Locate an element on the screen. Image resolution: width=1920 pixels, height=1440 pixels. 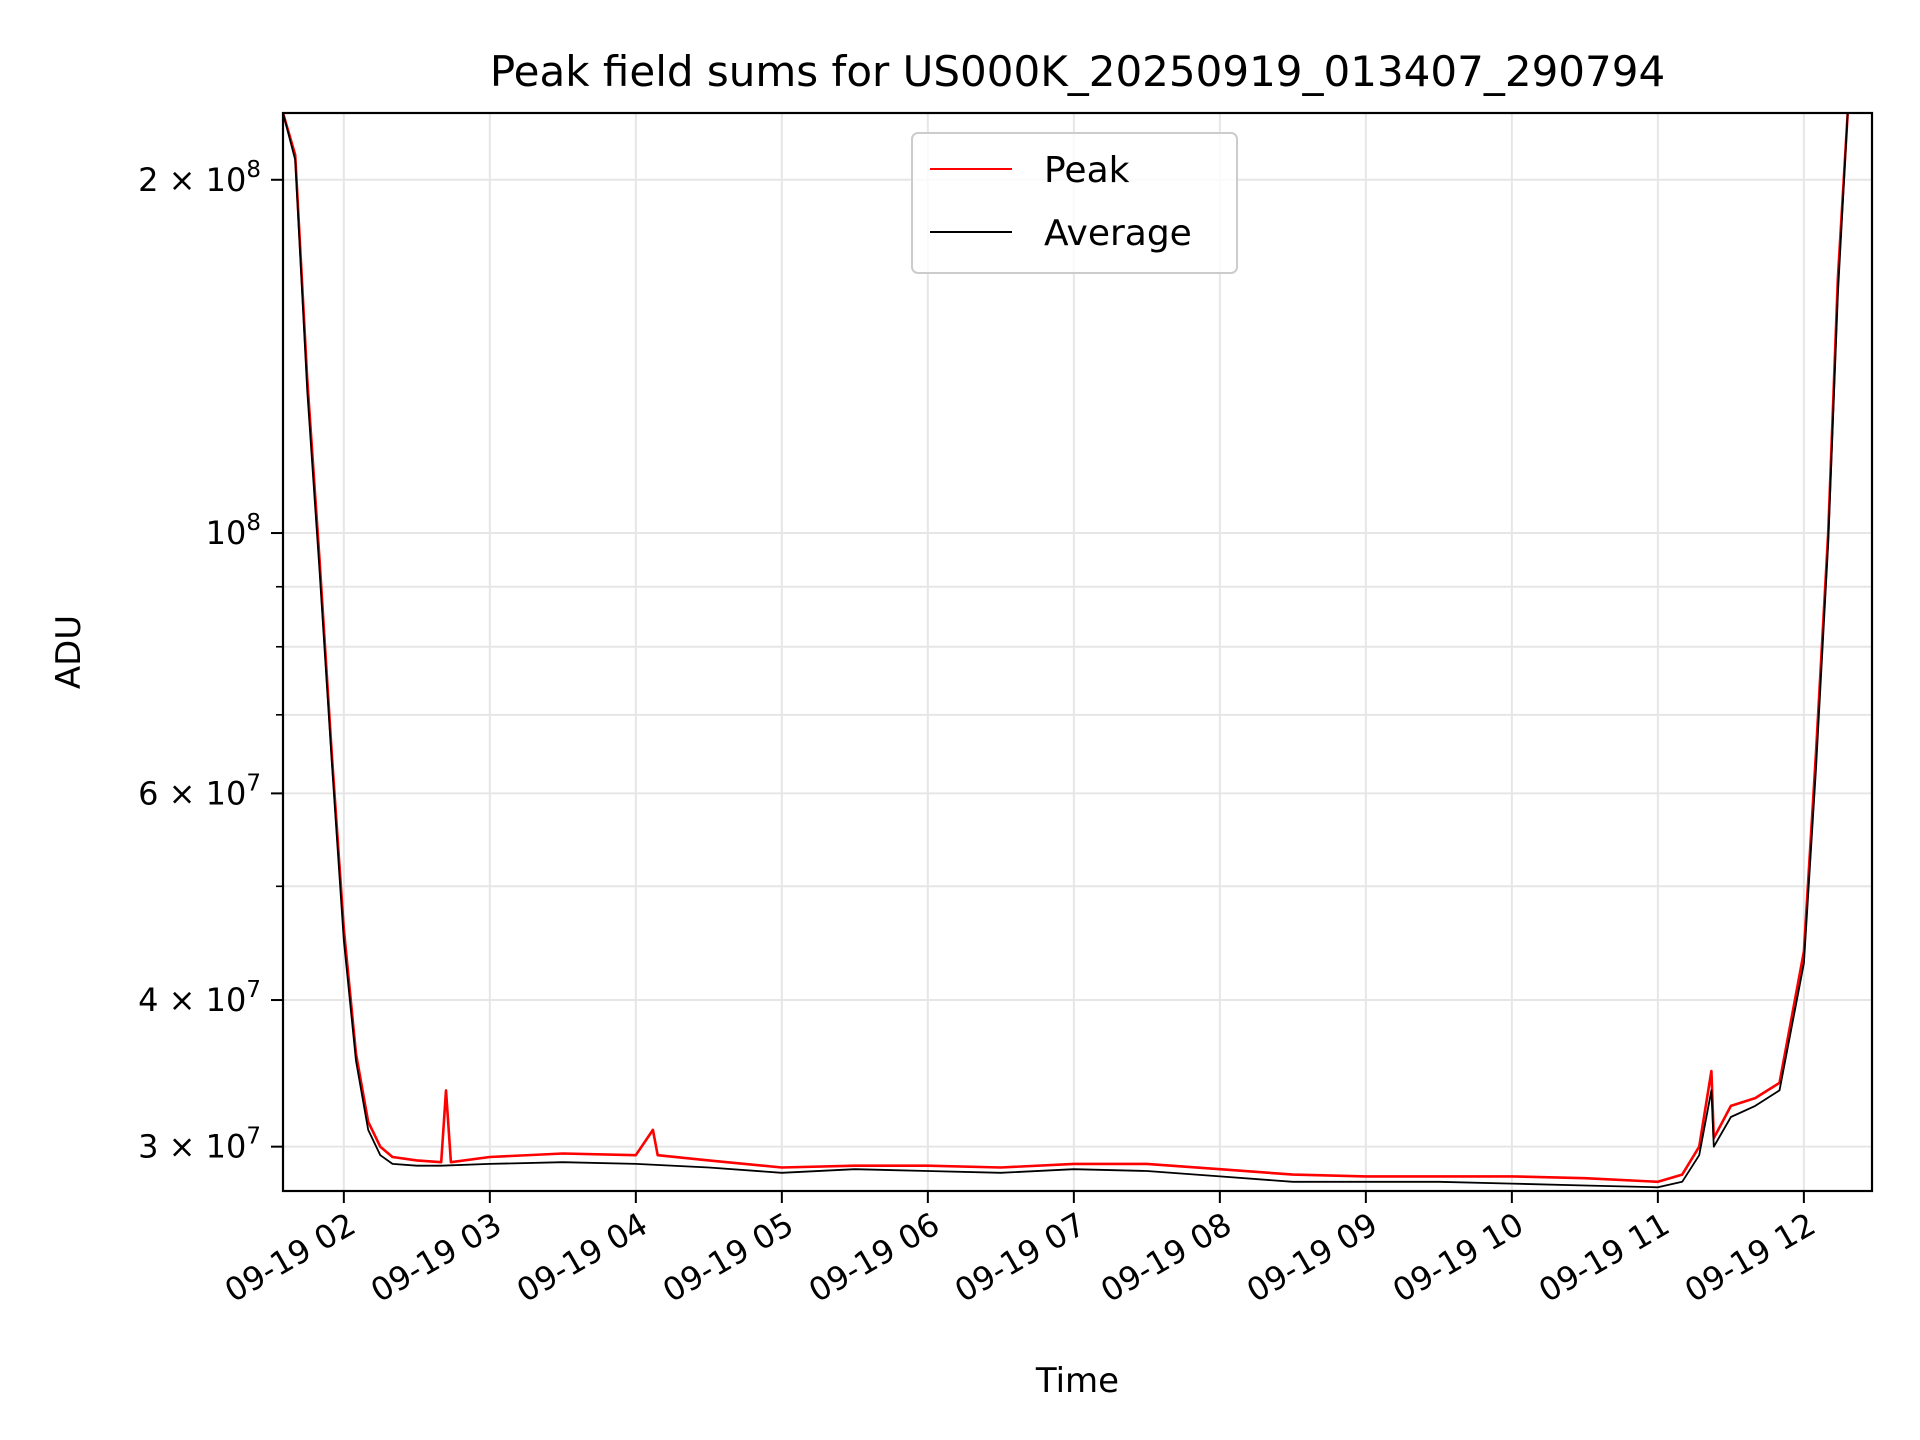
y-tick-label: 3 × 107 is located at coordinates (199, 1145).